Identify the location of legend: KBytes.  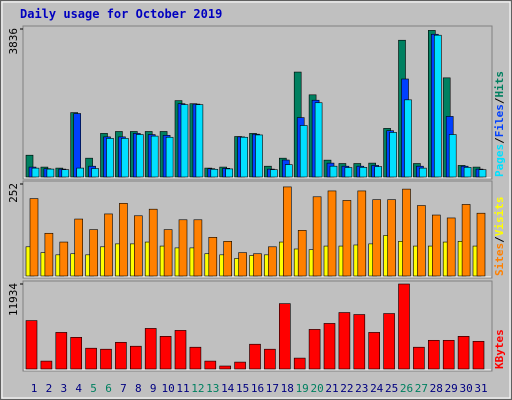
(499, 349).